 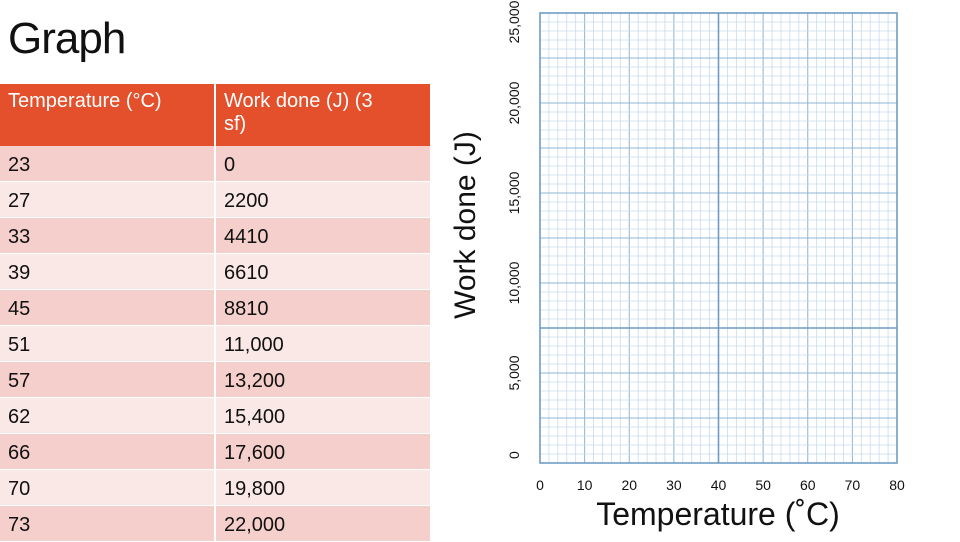 What do you see at coordinates (108, 308) in the screenshot?
I see `table-cell: 45` at bounding box center [108, 308].